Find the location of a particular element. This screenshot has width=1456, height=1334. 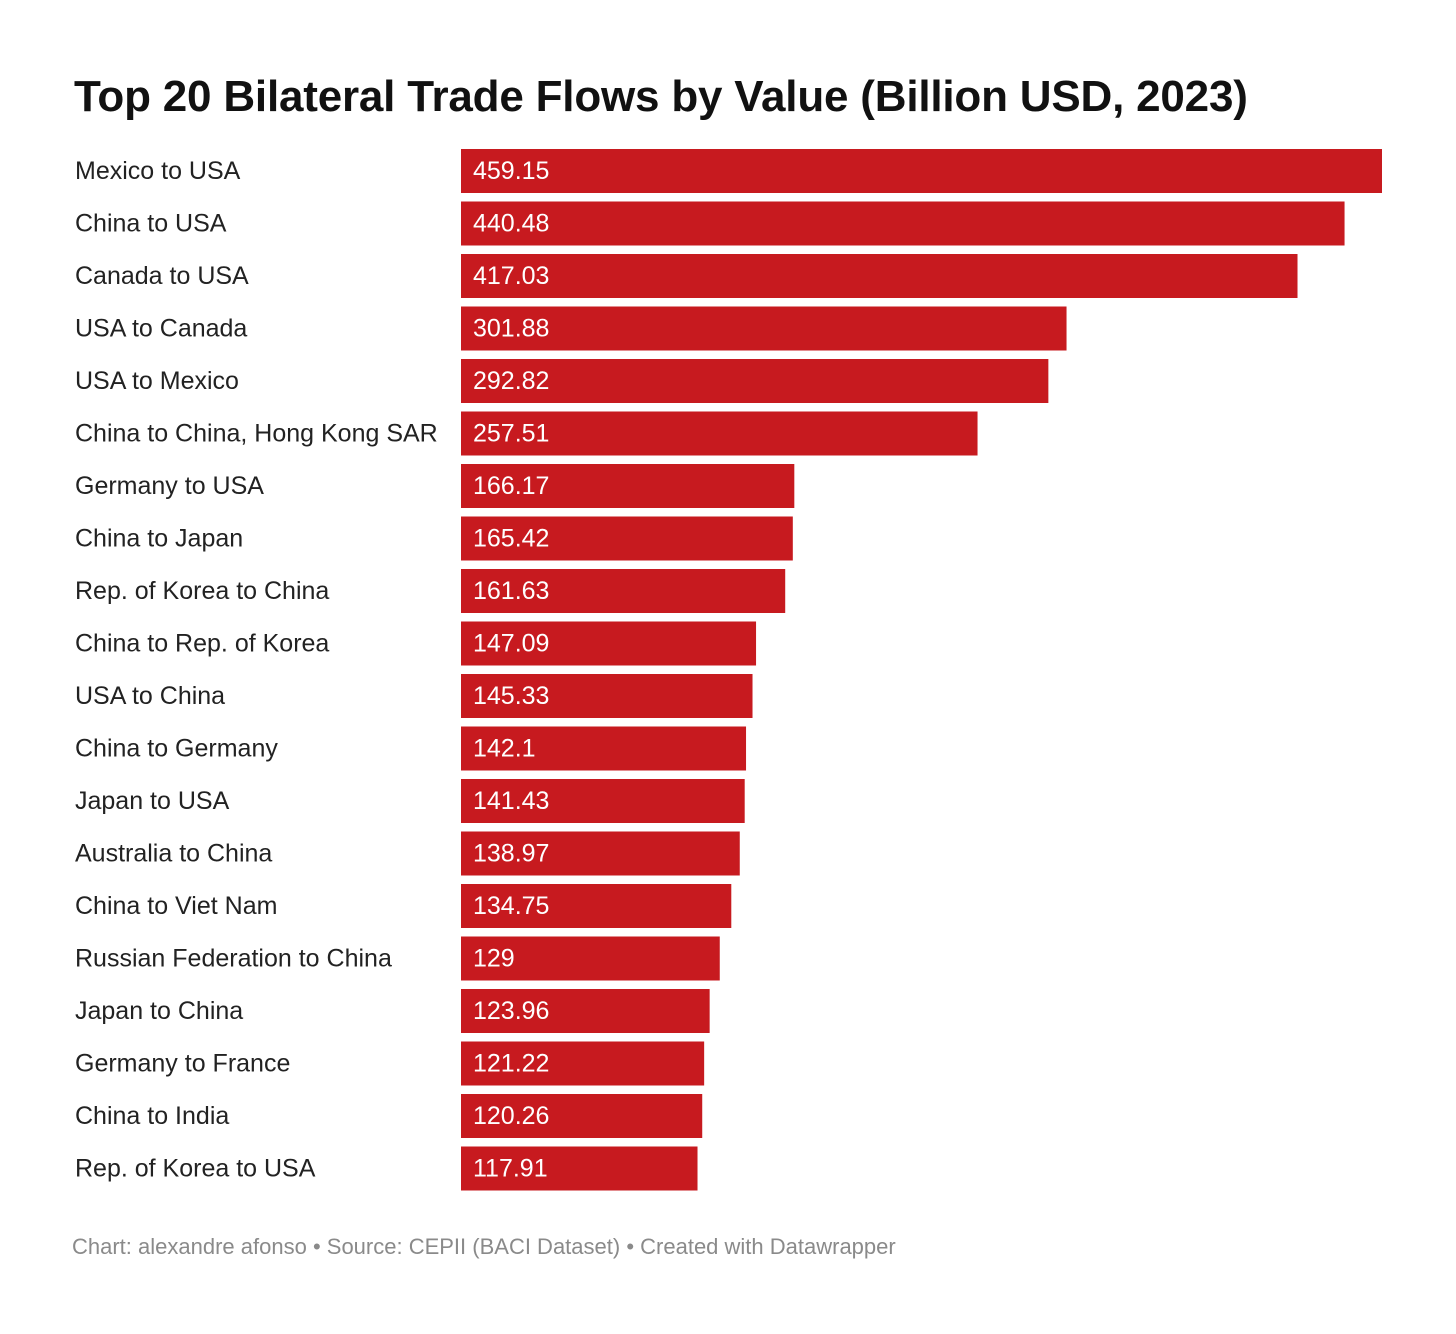

bar-row: Germany to France 121.22 is located at coordinates (390, 1063).